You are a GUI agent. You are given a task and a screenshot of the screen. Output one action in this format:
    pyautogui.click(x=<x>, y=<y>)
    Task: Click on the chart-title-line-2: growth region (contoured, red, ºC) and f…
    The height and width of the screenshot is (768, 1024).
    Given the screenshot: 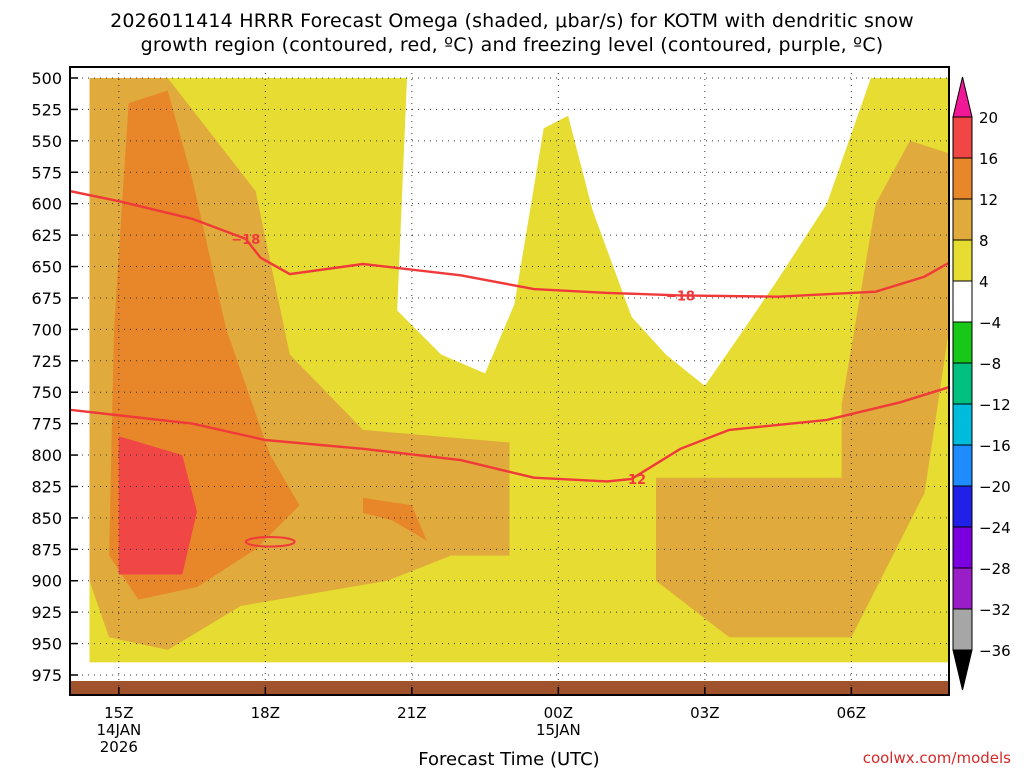 What is the action you would take?
    pyautogui.click(x=512, y=45)
    